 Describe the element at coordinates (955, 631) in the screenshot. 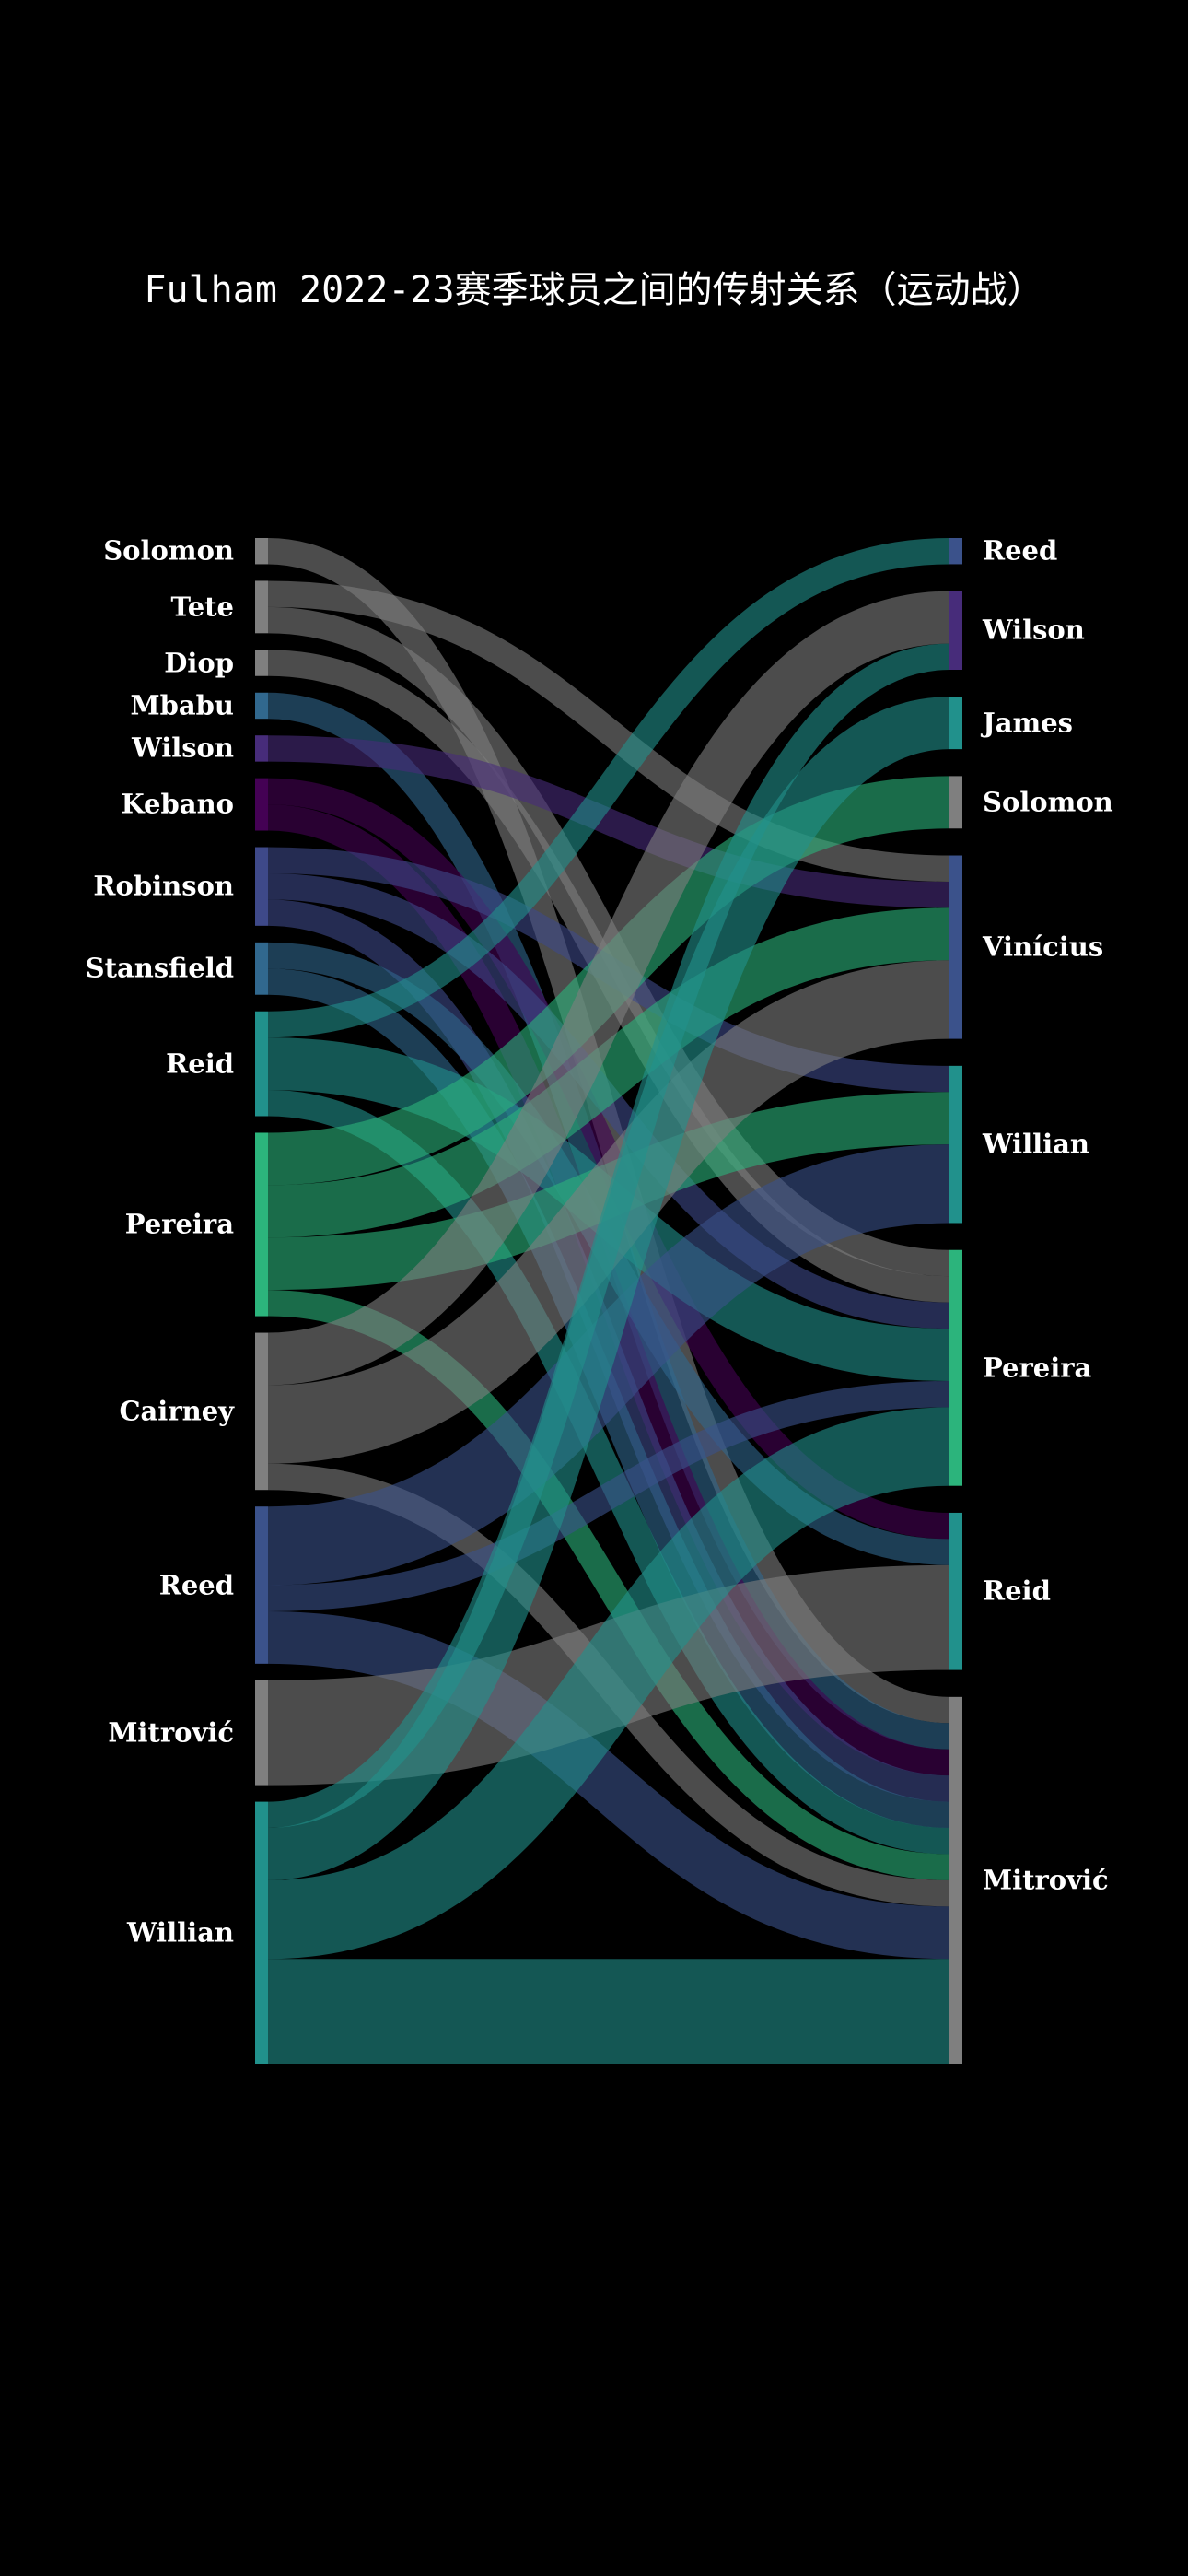

I see `target-node-wilson` at that location.